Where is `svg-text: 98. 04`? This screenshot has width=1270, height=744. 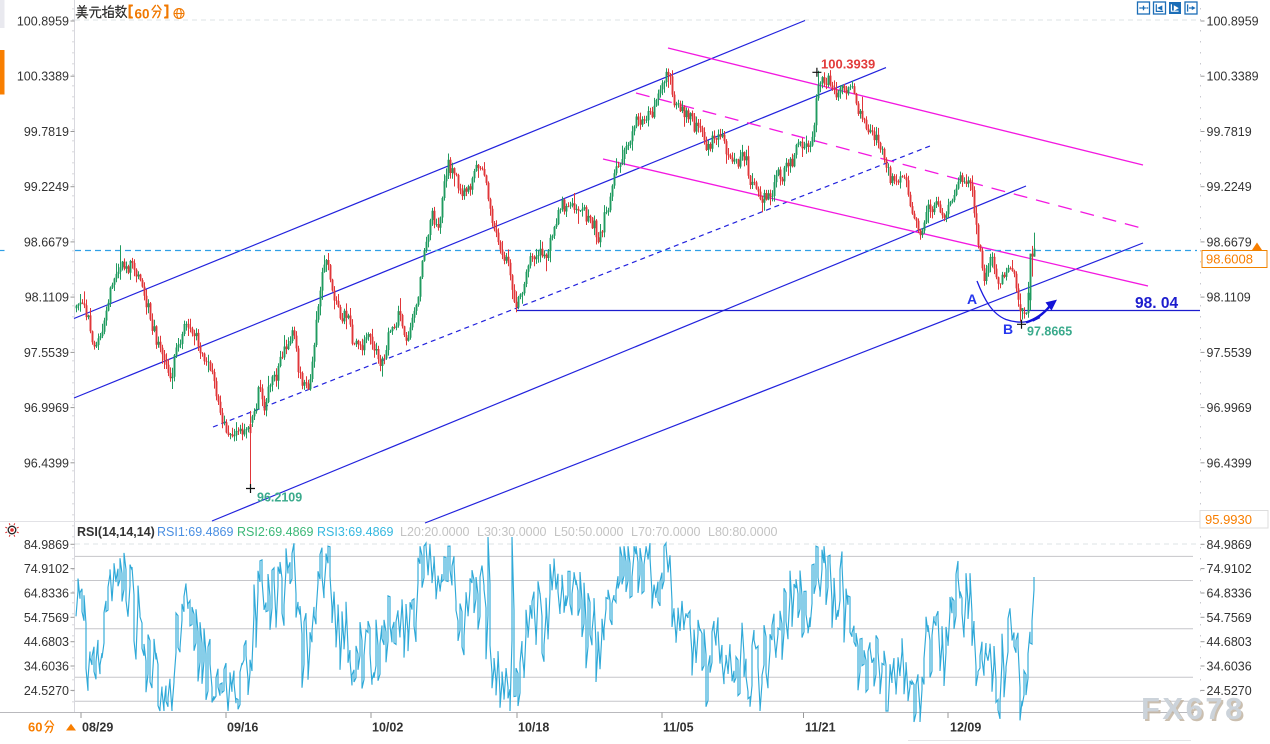 svg-text: 98. 04 is located at coordinates (1156, 303).